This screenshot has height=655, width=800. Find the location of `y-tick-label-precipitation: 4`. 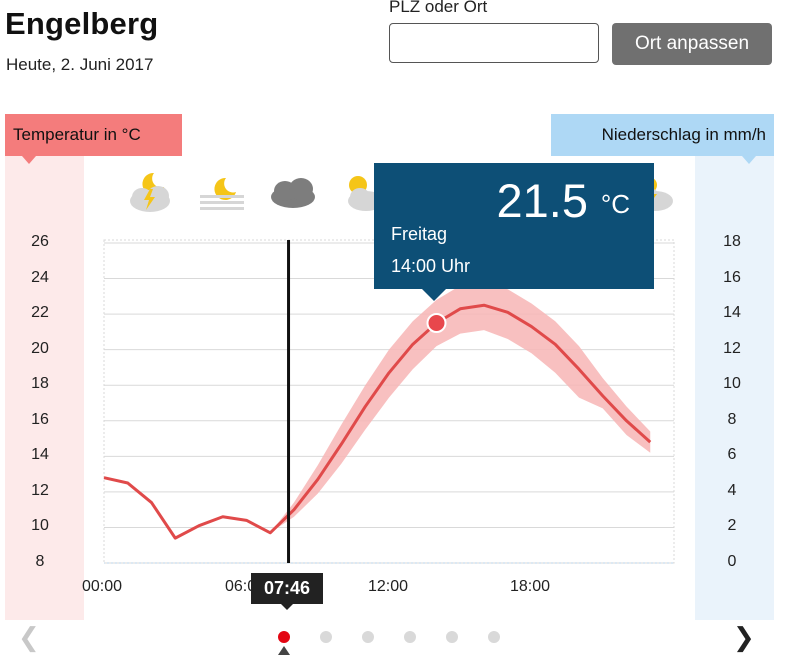

y-tick-label-precipitation: 4 is located at coordinates (732, 490).